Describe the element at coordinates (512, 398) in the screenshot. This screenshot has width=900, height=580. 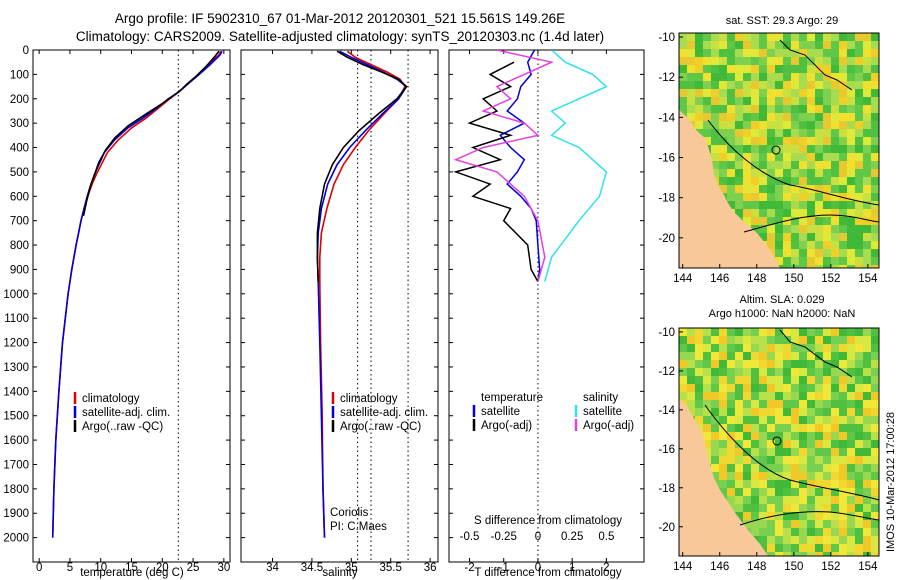
I see `legend-temperature-title: temperature` at that location.